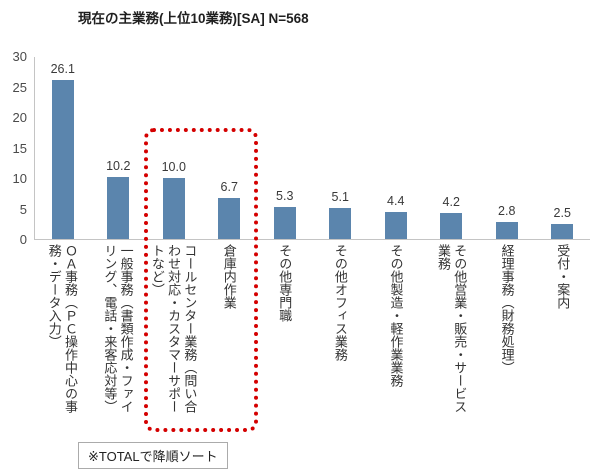 The height and width of the screenshot is (471, 600). I want to click on bar-value-label: 2.8, so click(507, 210).